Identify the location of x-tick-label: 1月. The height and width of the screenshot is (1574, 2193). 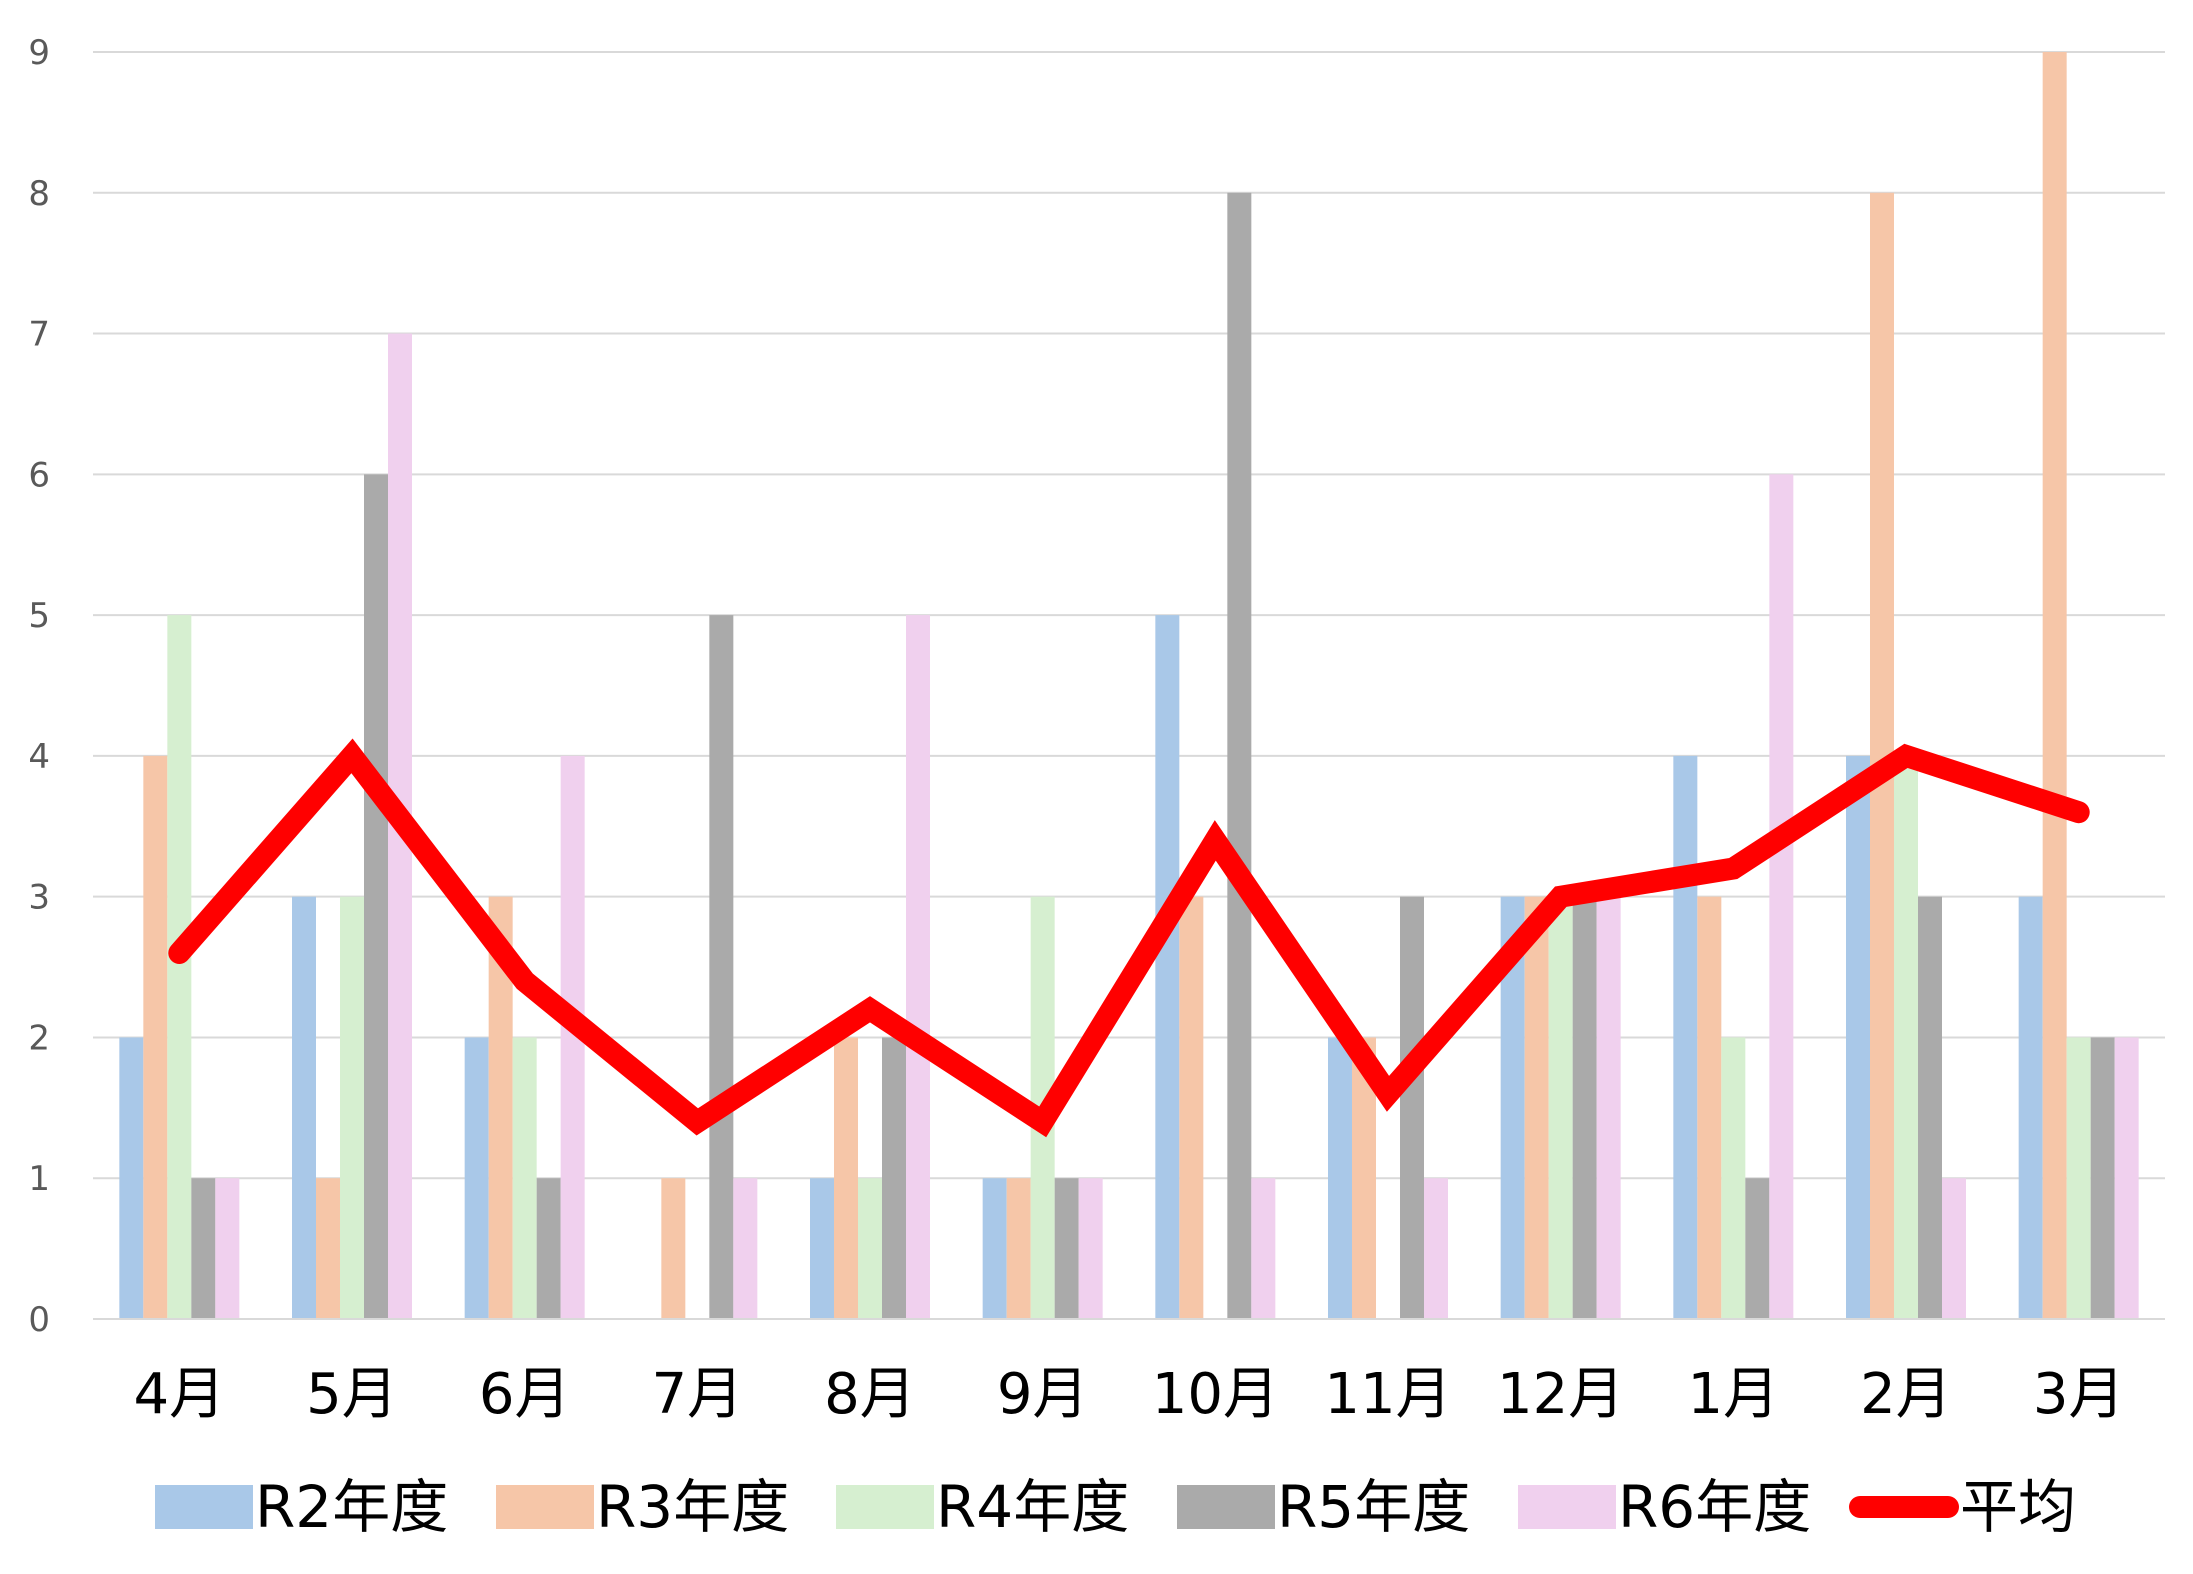
(1734, 1394).